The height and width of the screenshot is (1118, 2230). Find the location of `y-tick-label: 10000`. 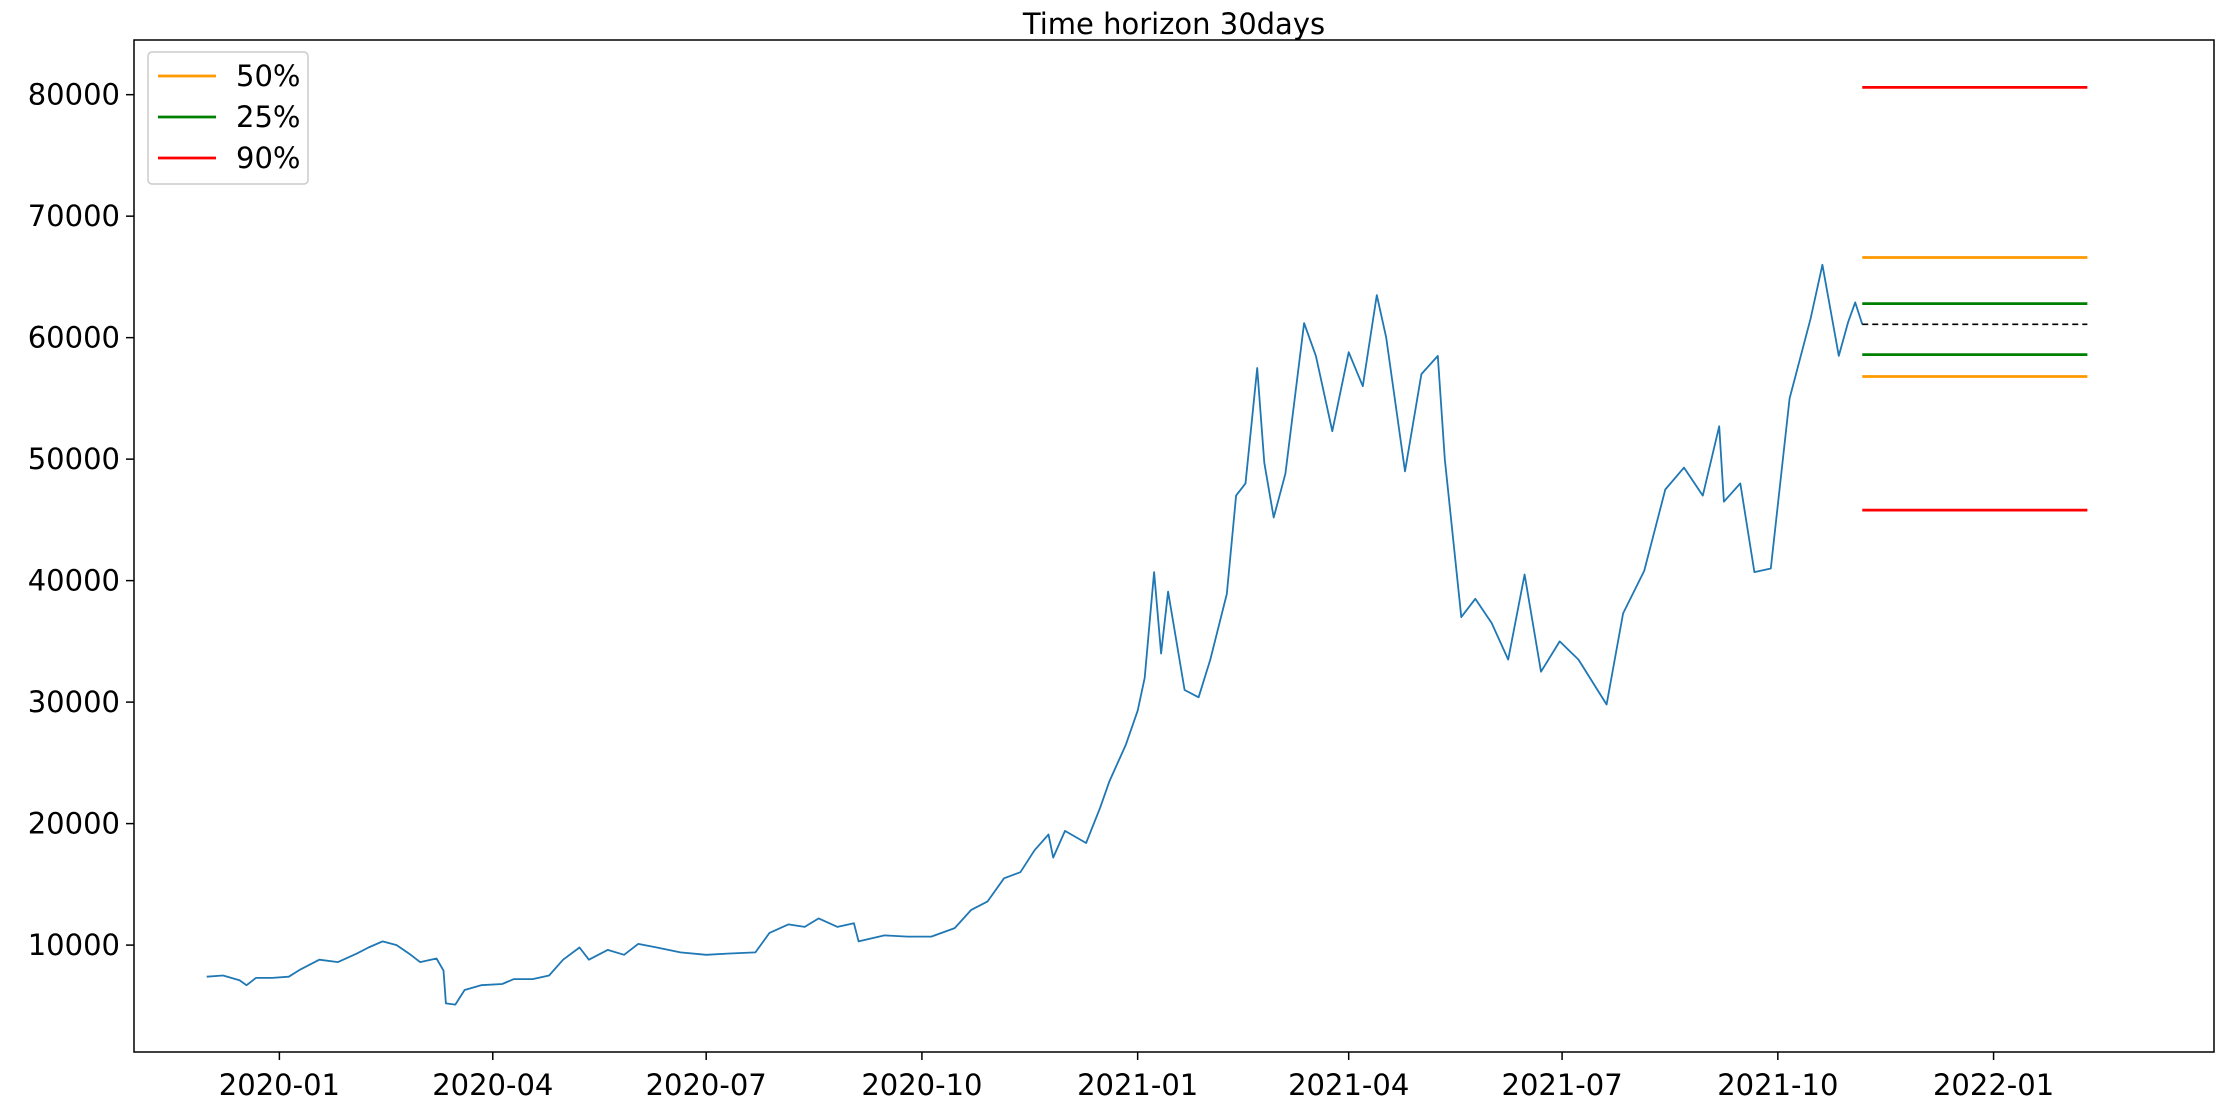

y-tick-label: 10000 is located at coordinates (74, 945).